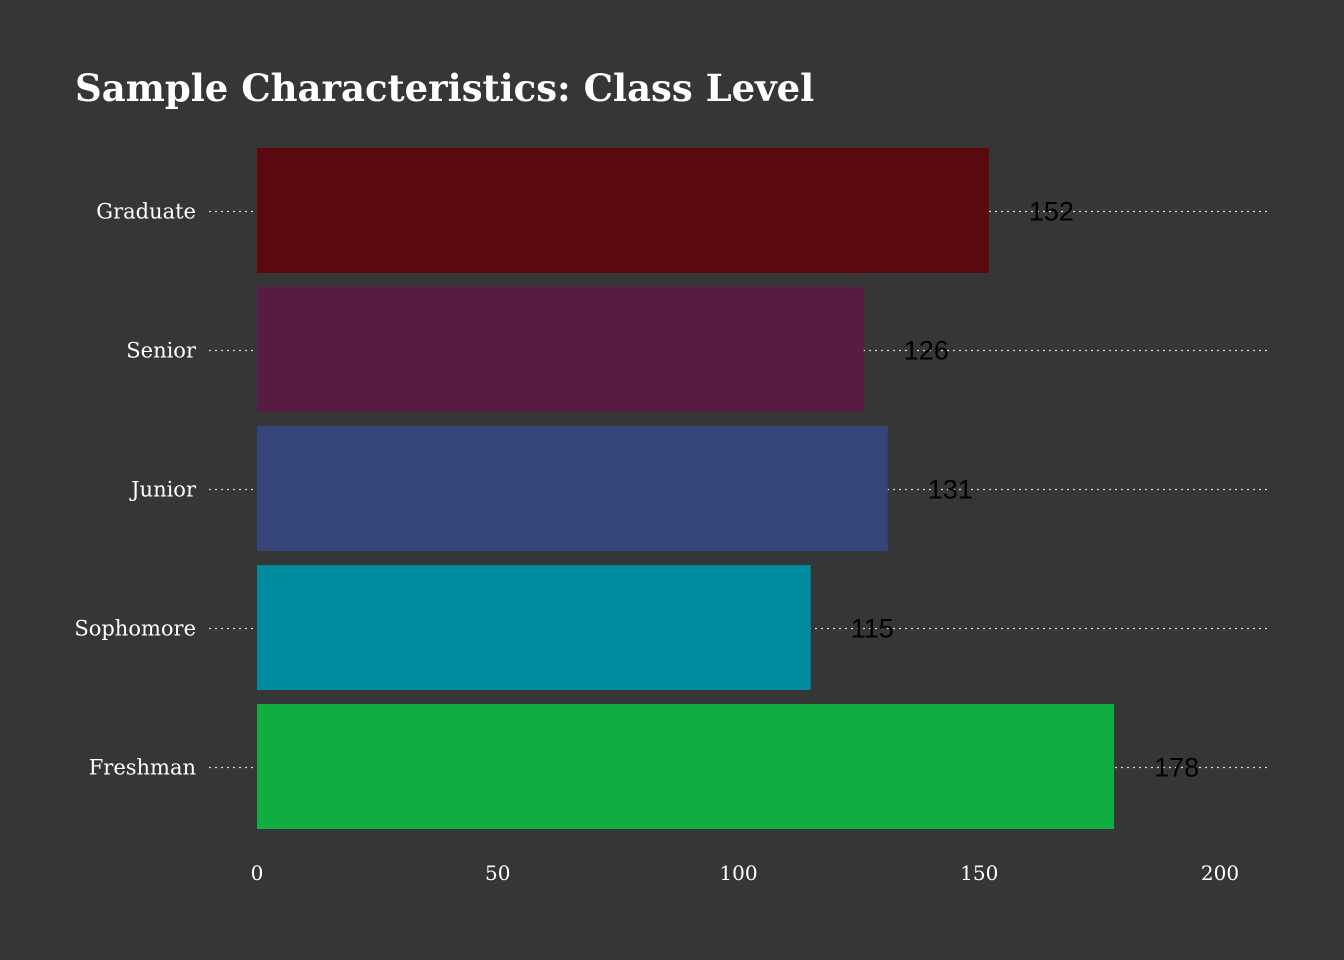 The image size is (1344, 960). What do you see at coordinates (163, 490) in the screenshot?
I see `category-label: Junior` at bounding box center [163, 490].